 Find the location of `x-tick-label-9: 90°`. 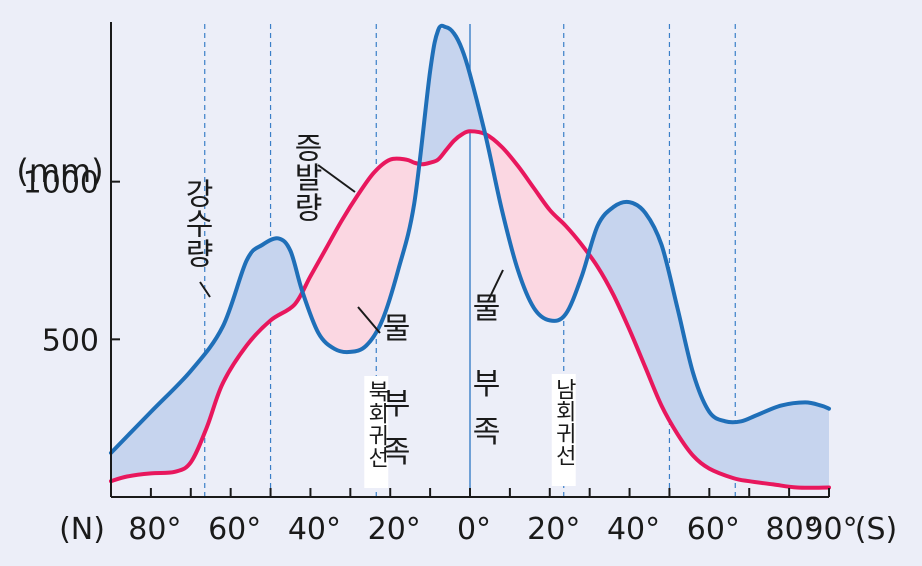

x-tick-label-9: 90° is located at coordinates (830, 529).